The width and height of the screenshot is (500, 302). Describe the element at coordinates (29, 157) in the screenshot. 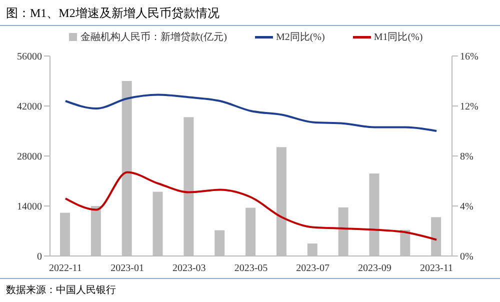

I see `y-tick-label: 28000` at that location.